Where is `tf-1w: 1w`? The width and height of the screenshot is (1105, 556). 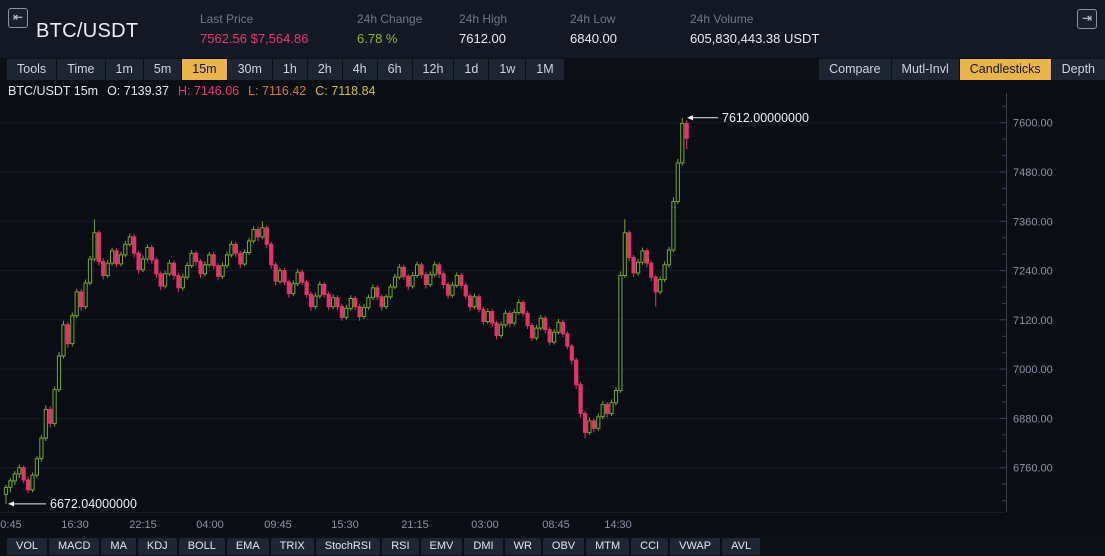 tf-1w: 1w is located at coordinates (507, 69).